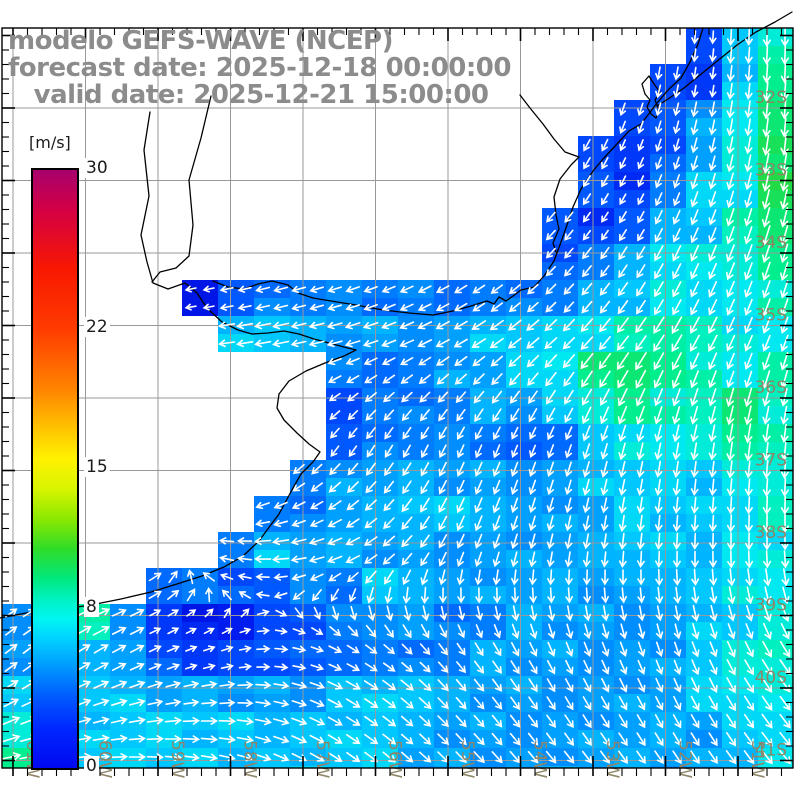 The image size is (800, 800). Describe the element at coordinates (322, 759) in the screenshot. I see `longitude-label: 57W` at that location.